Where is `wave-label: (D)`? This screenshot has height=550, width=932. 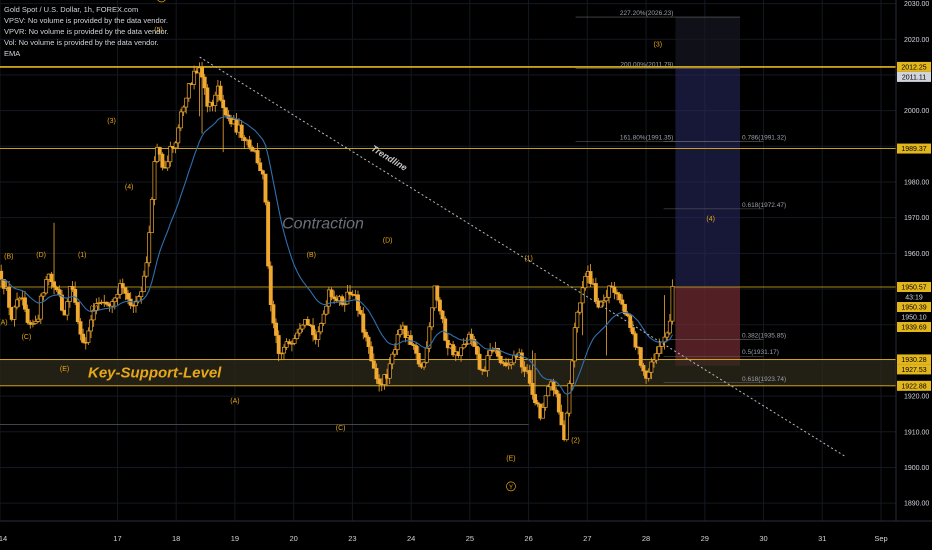
wave-label: (D) is located at coordinates (388, 241).